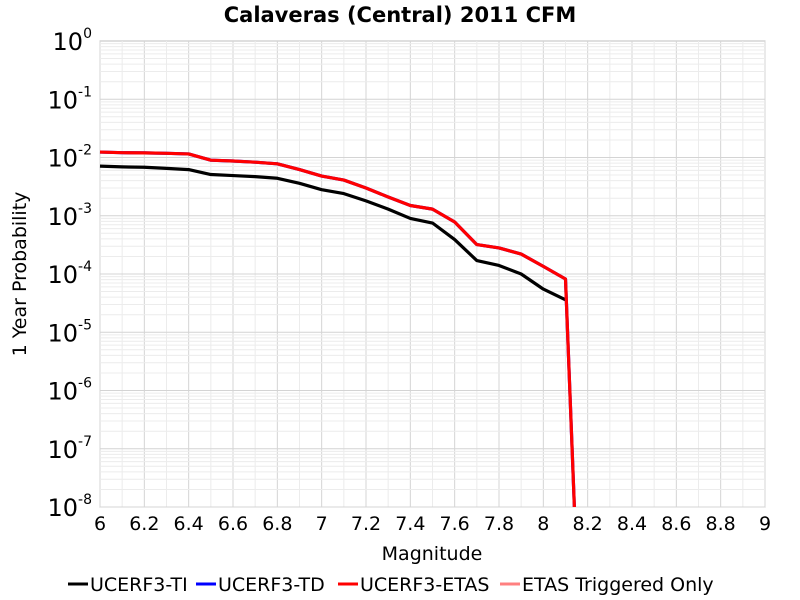 The height and width of the screenshot is (600, 800). What do you see at coordinates (366, 524) in the screenshot?
I see `x-tick-label: 7.2` at bounding box center [366, 524].